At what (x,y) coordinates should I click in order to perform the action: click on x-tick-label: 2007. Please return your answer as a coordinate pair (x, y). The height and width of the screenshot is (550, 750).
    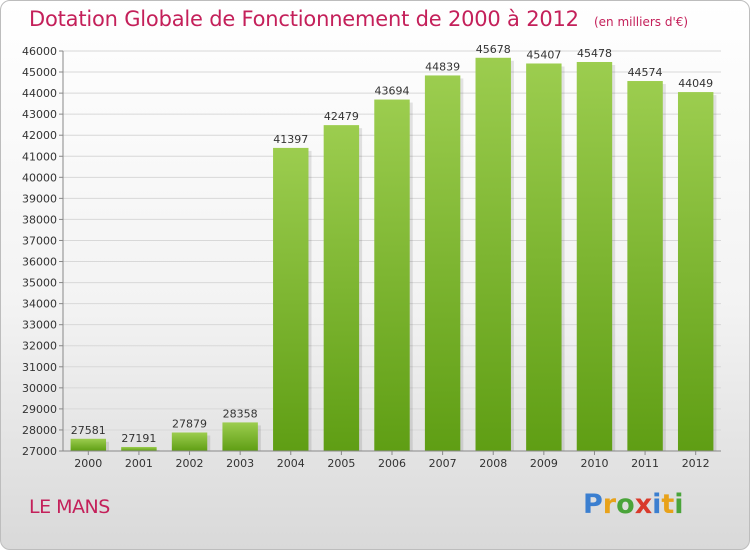
    Looking at the image, I should click on (443, 463).